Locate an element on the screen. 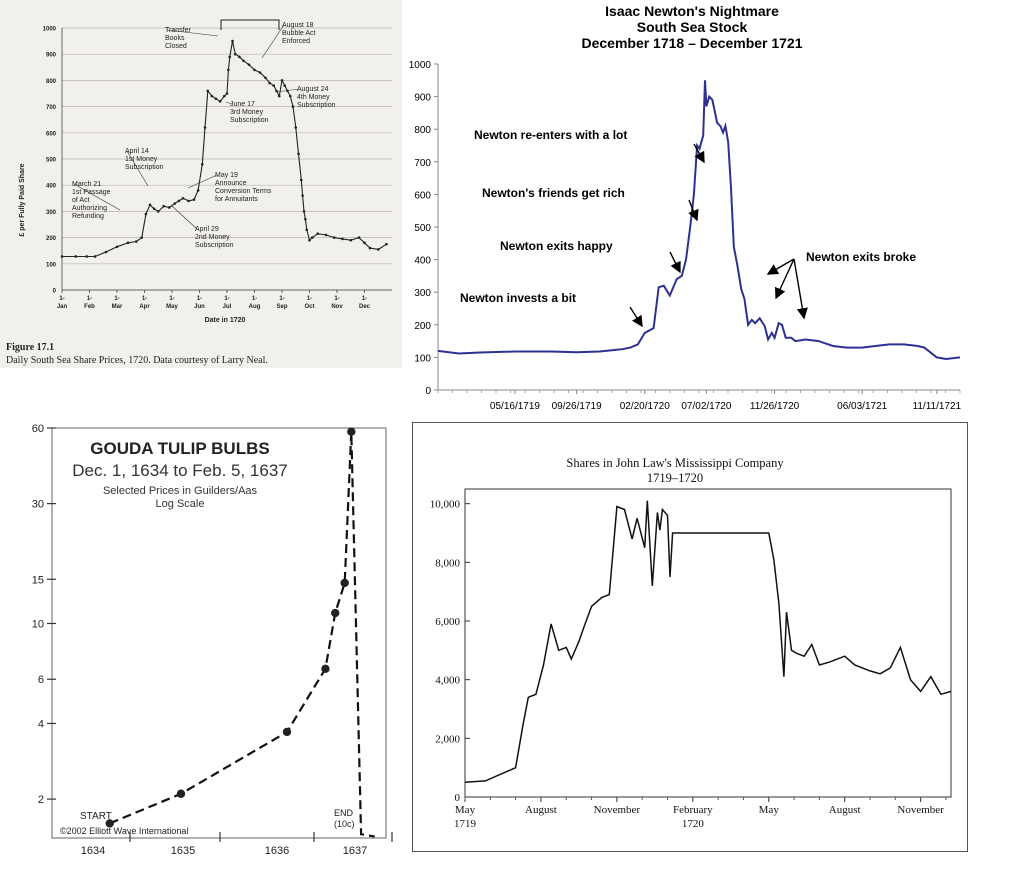 Image resolution: width=1018 pixels, height=874 pixels. annotation-label-line: 3rd Money is located at coordinates (247, 112).